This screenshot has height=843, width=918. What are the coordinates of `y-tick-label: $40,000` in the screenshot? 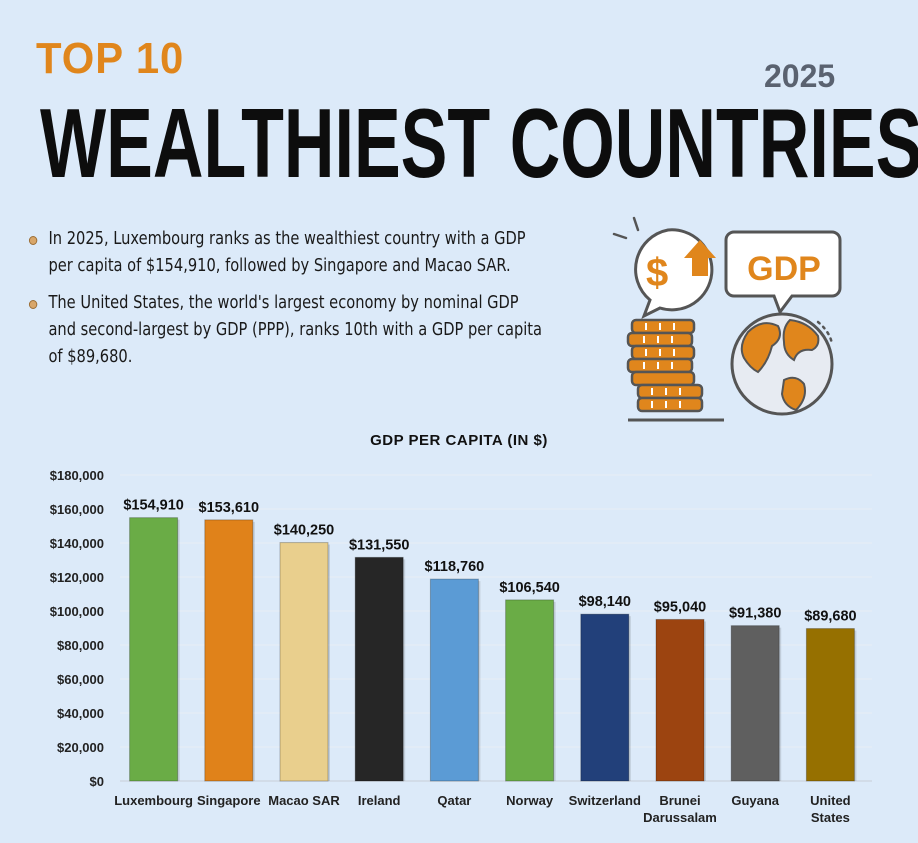 It's located at (80, 713).